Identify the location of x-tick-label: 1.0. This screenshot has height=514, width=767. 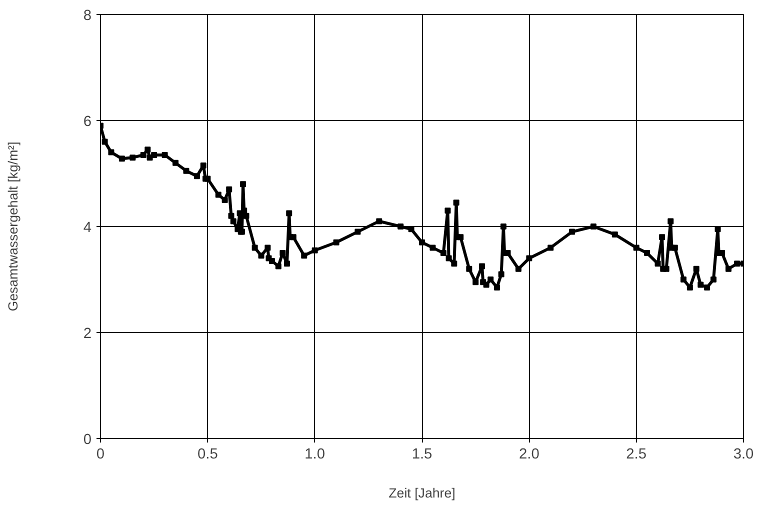
(315, 454).